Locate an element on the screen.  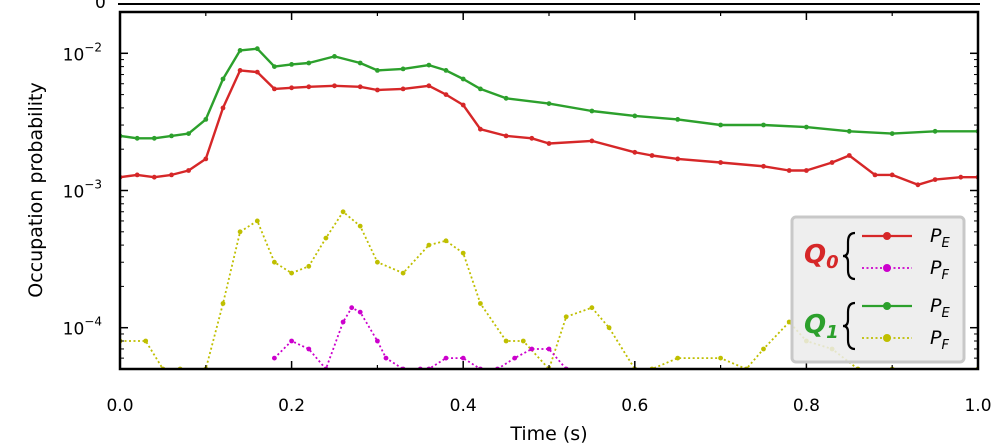
x-tick-labels: 0.0 0.2 0.4 0.6 0.8 1.0 is located at coordinates (548, 406).